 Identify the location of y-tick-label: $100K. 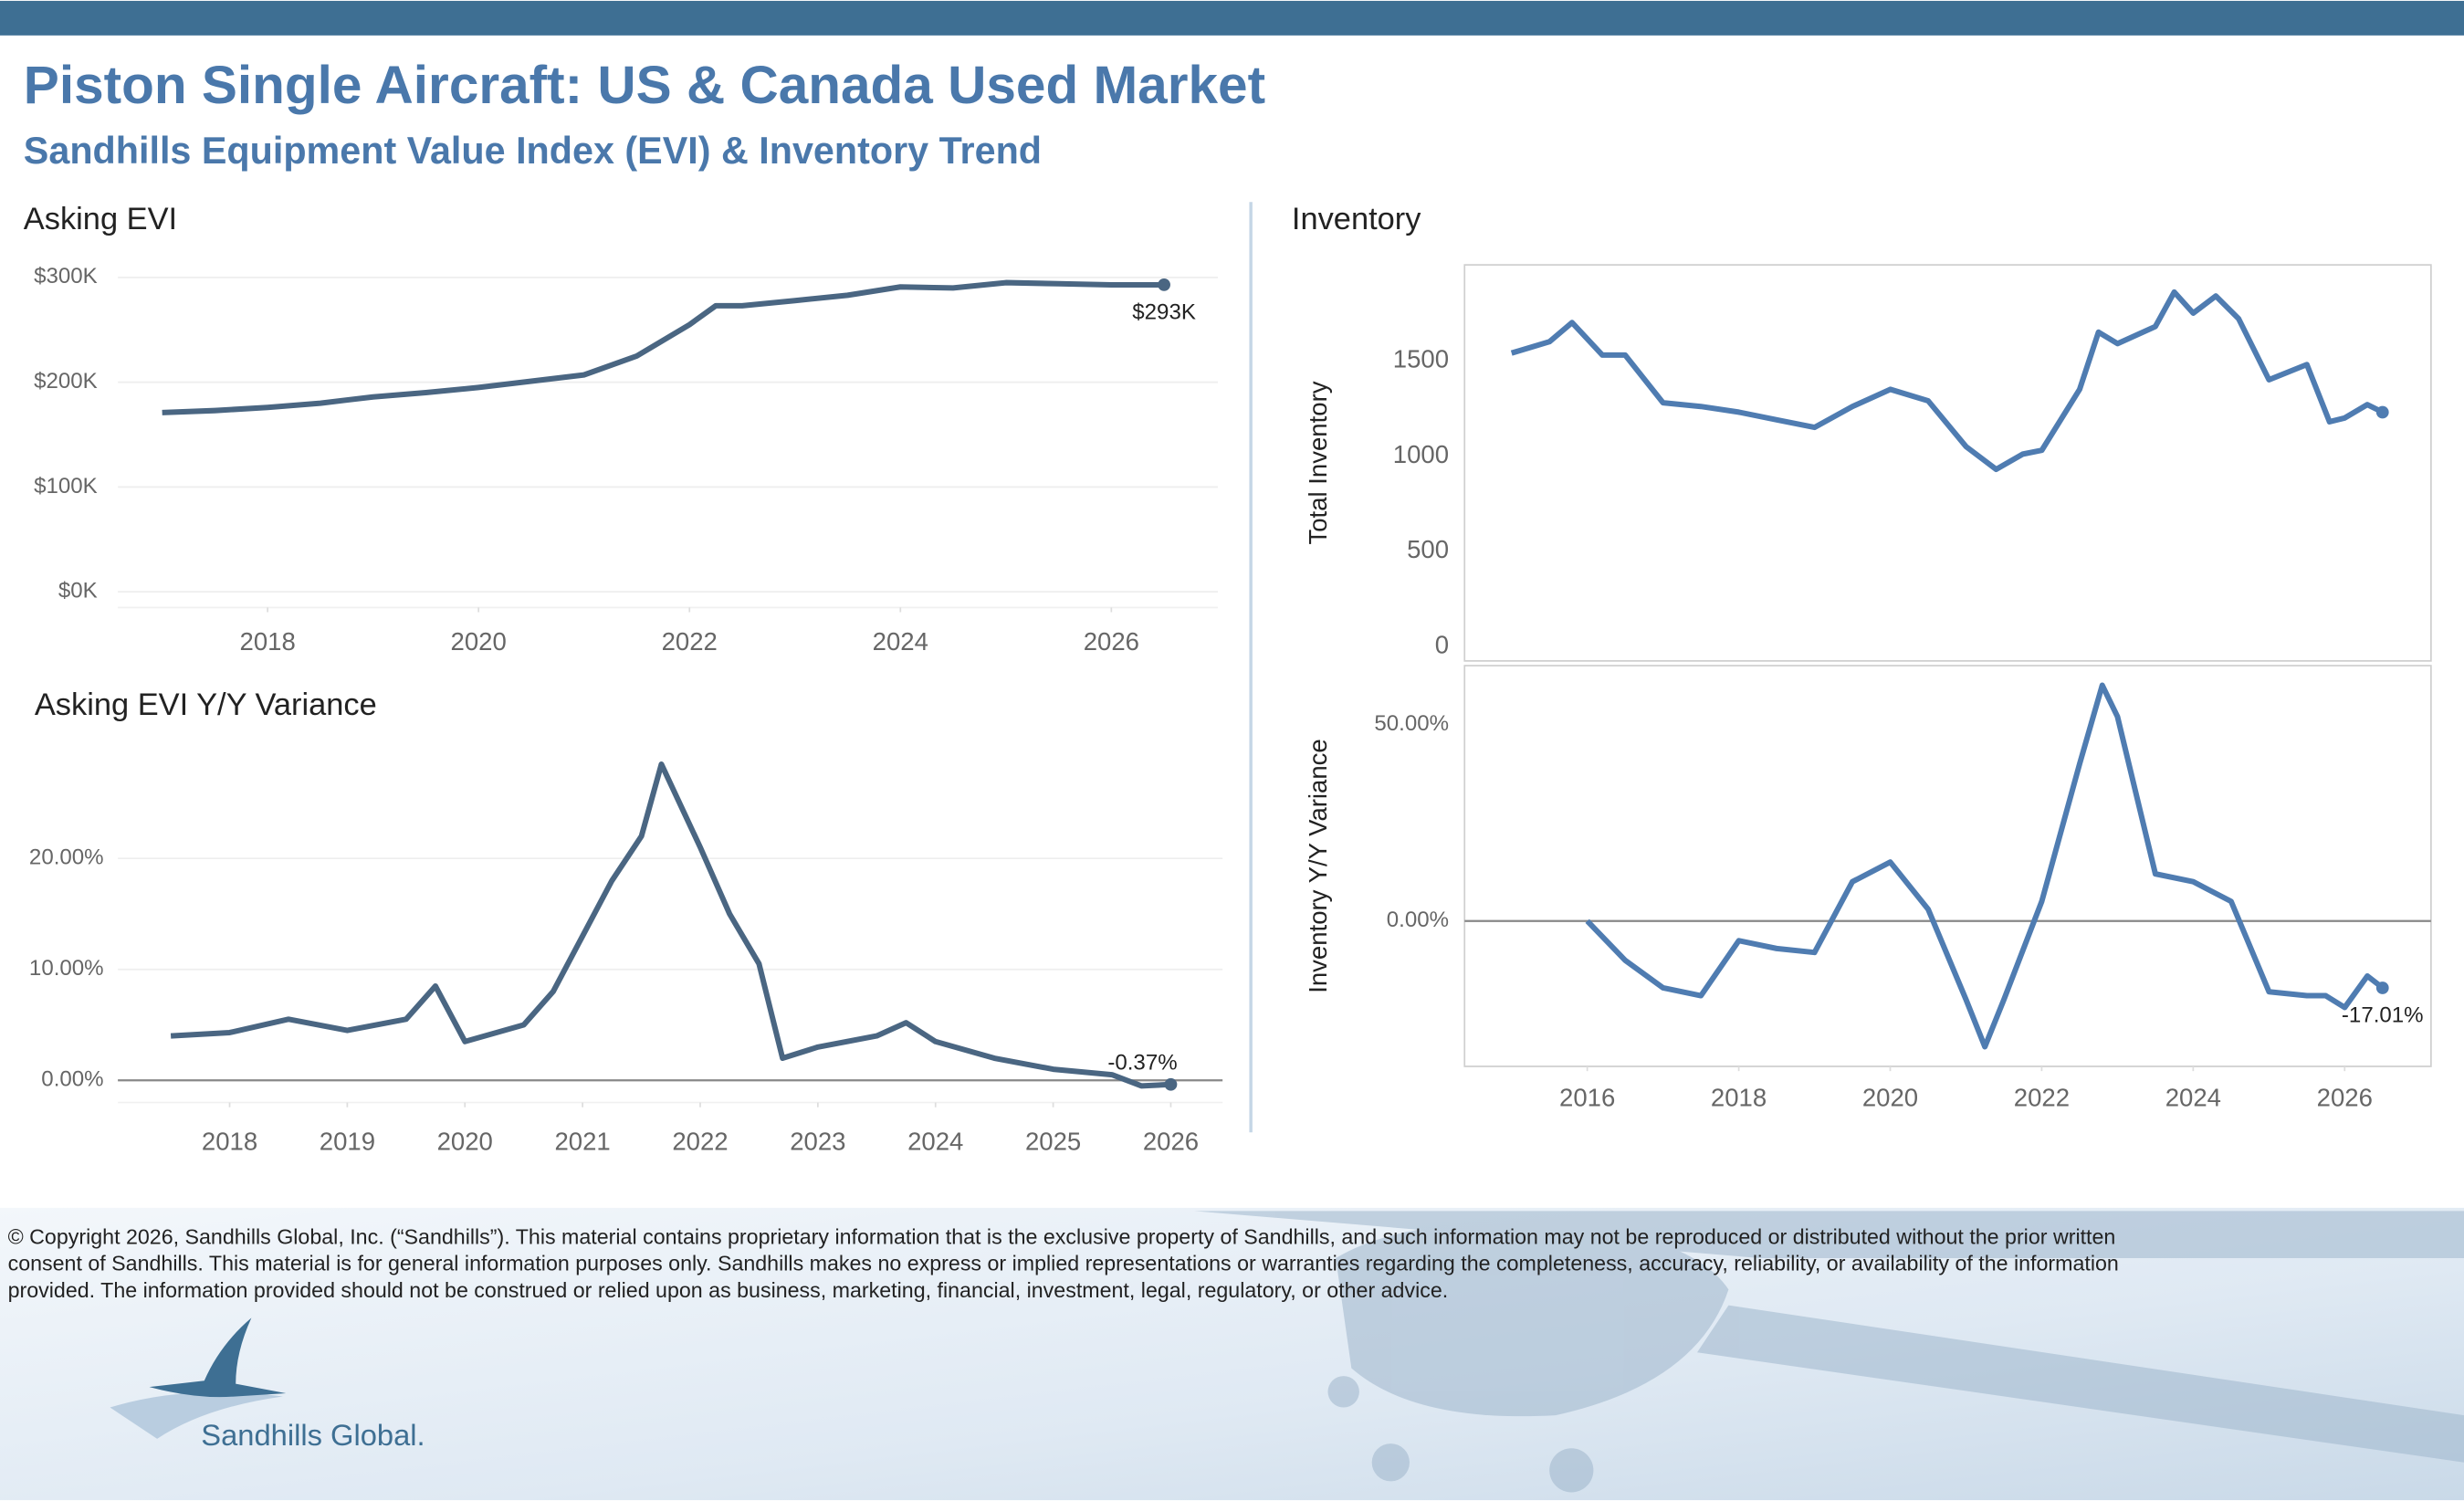
(66, 486).